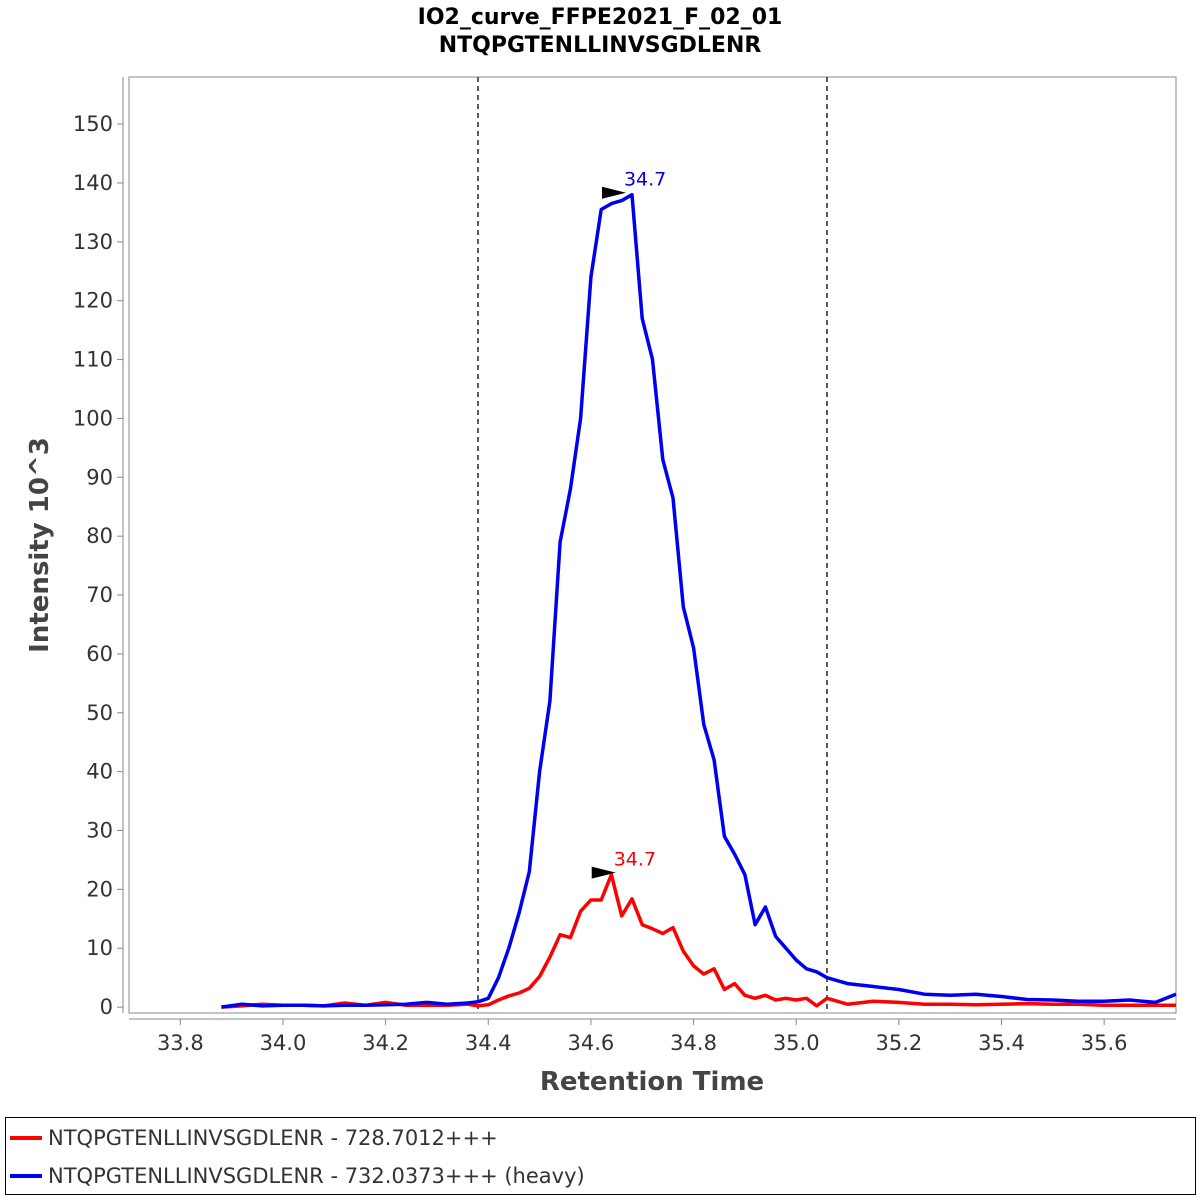 Image resolution: width=1200 pixels, height=1200 pixels. Describe the element at coordinates (93, 418) in the screenshot. I see `y-tick-label: 100` at that location.